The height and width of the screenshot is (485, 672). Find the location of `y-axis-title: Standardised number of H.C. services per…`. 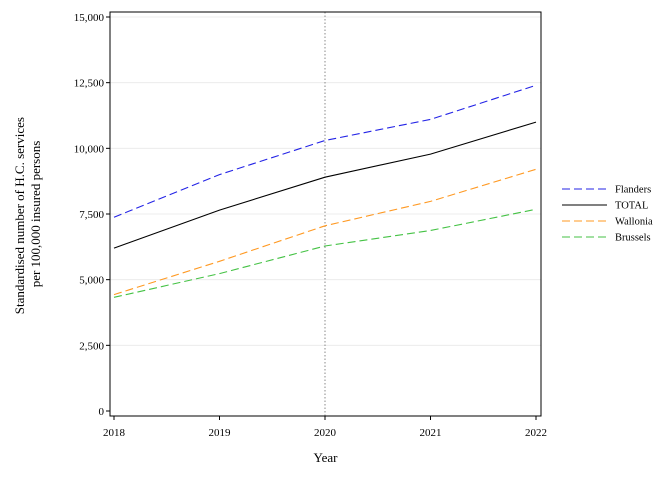

y-axis-title: Standardised number of H.C. services per… is located at coordinates (27, 214).